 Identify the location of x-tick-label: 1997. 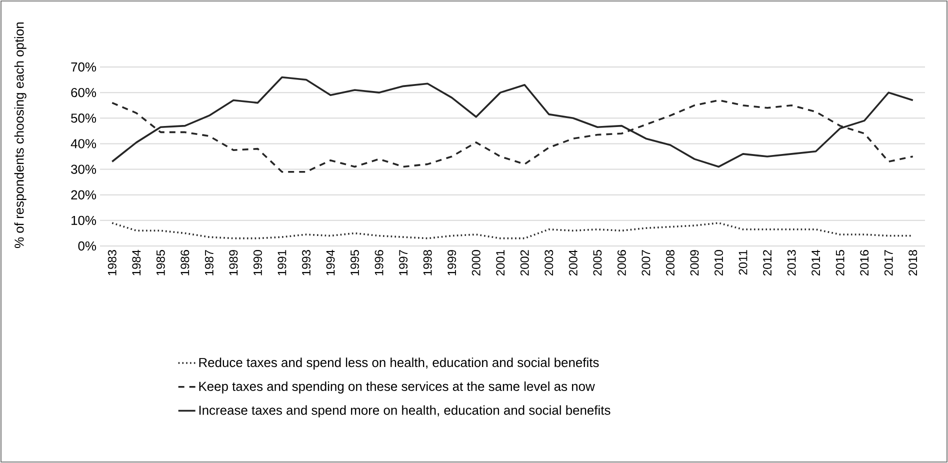
(403, 263).